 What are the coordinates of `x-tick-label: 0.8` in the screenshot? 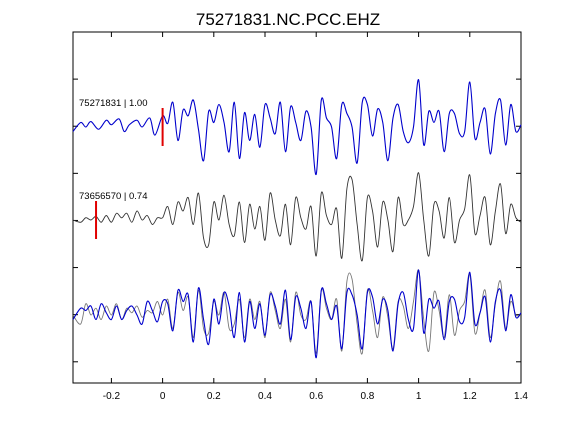 It's located at (367, 396).